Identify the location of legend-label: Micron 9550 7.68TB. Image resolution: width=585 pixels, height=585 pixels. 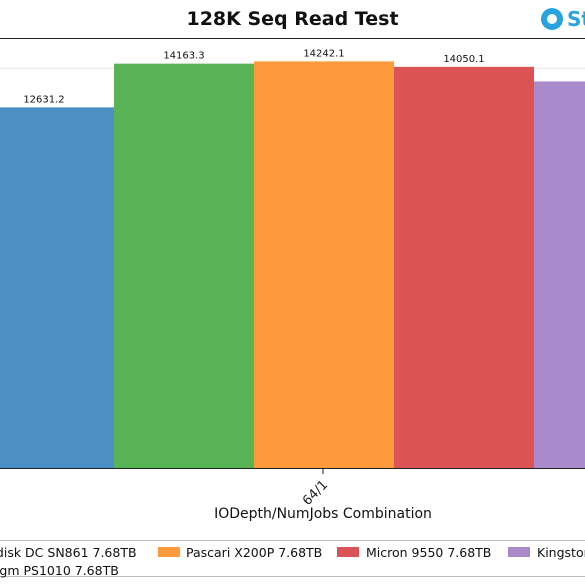
(428, 552).